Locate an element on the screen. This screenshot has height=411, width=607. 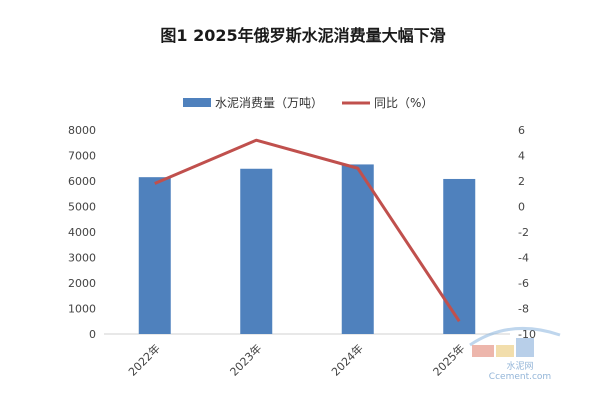
watermark-block-yellow is located at coordinates (505, 351).